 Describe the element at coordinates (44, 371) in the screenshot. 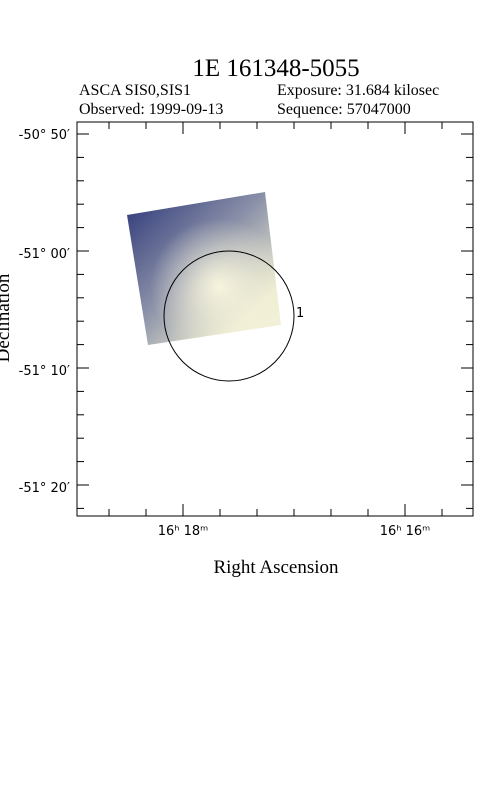

I see `y-tick-label: -51° 10′` at that location.